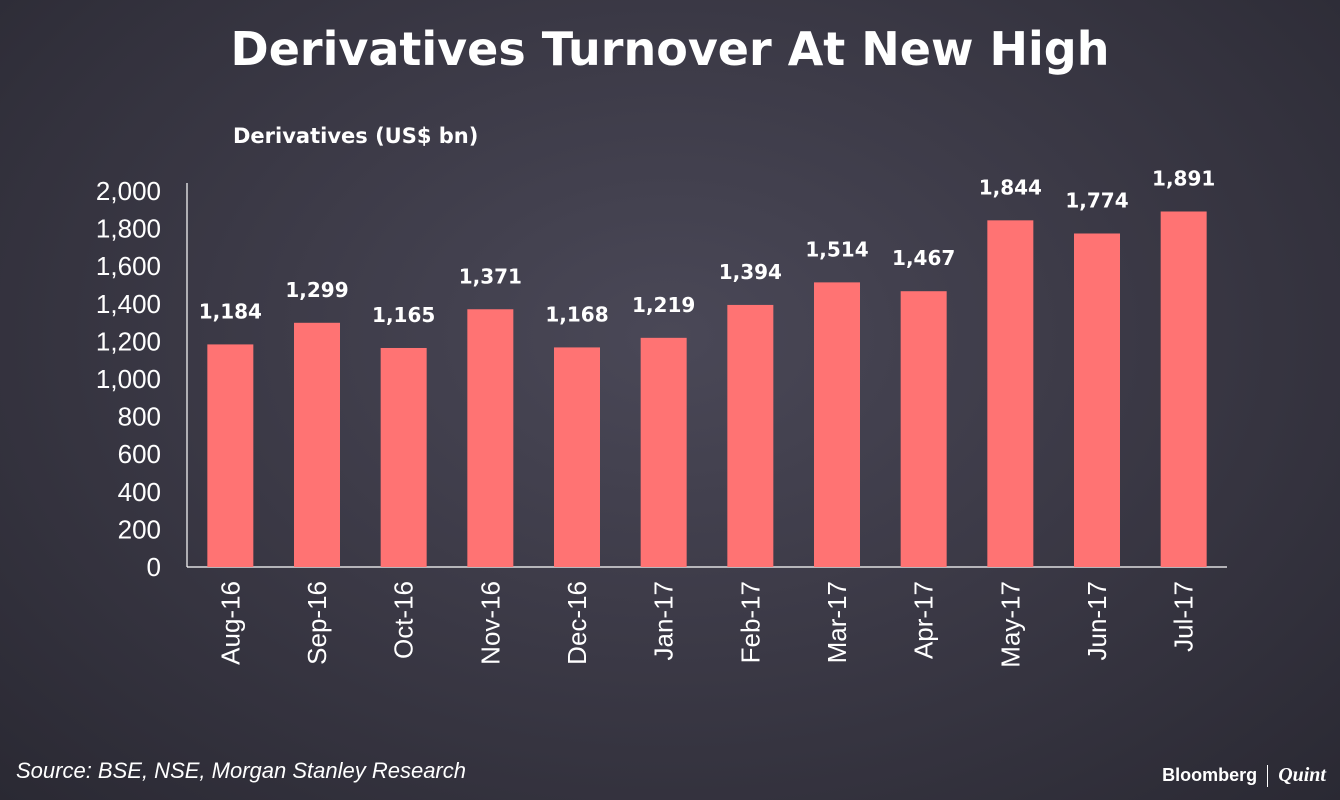 The width and height of the screenshot is (1340, 800). Describe the element at coordinates (230, 623) in the screenshot. I see `x-tick-label: Aug-16` at that location.